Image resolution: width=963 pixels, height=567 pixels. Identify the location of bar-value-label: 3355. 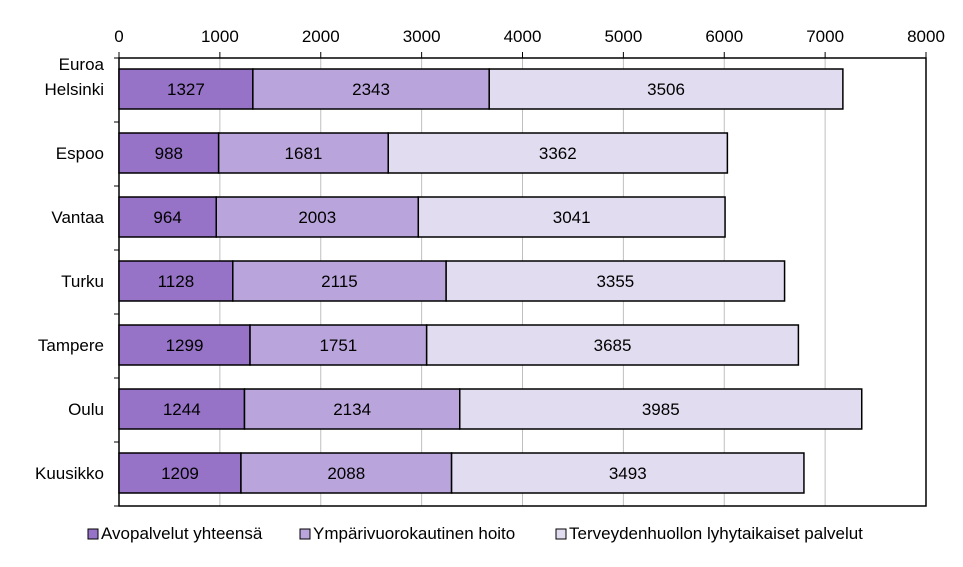
(615, 281).